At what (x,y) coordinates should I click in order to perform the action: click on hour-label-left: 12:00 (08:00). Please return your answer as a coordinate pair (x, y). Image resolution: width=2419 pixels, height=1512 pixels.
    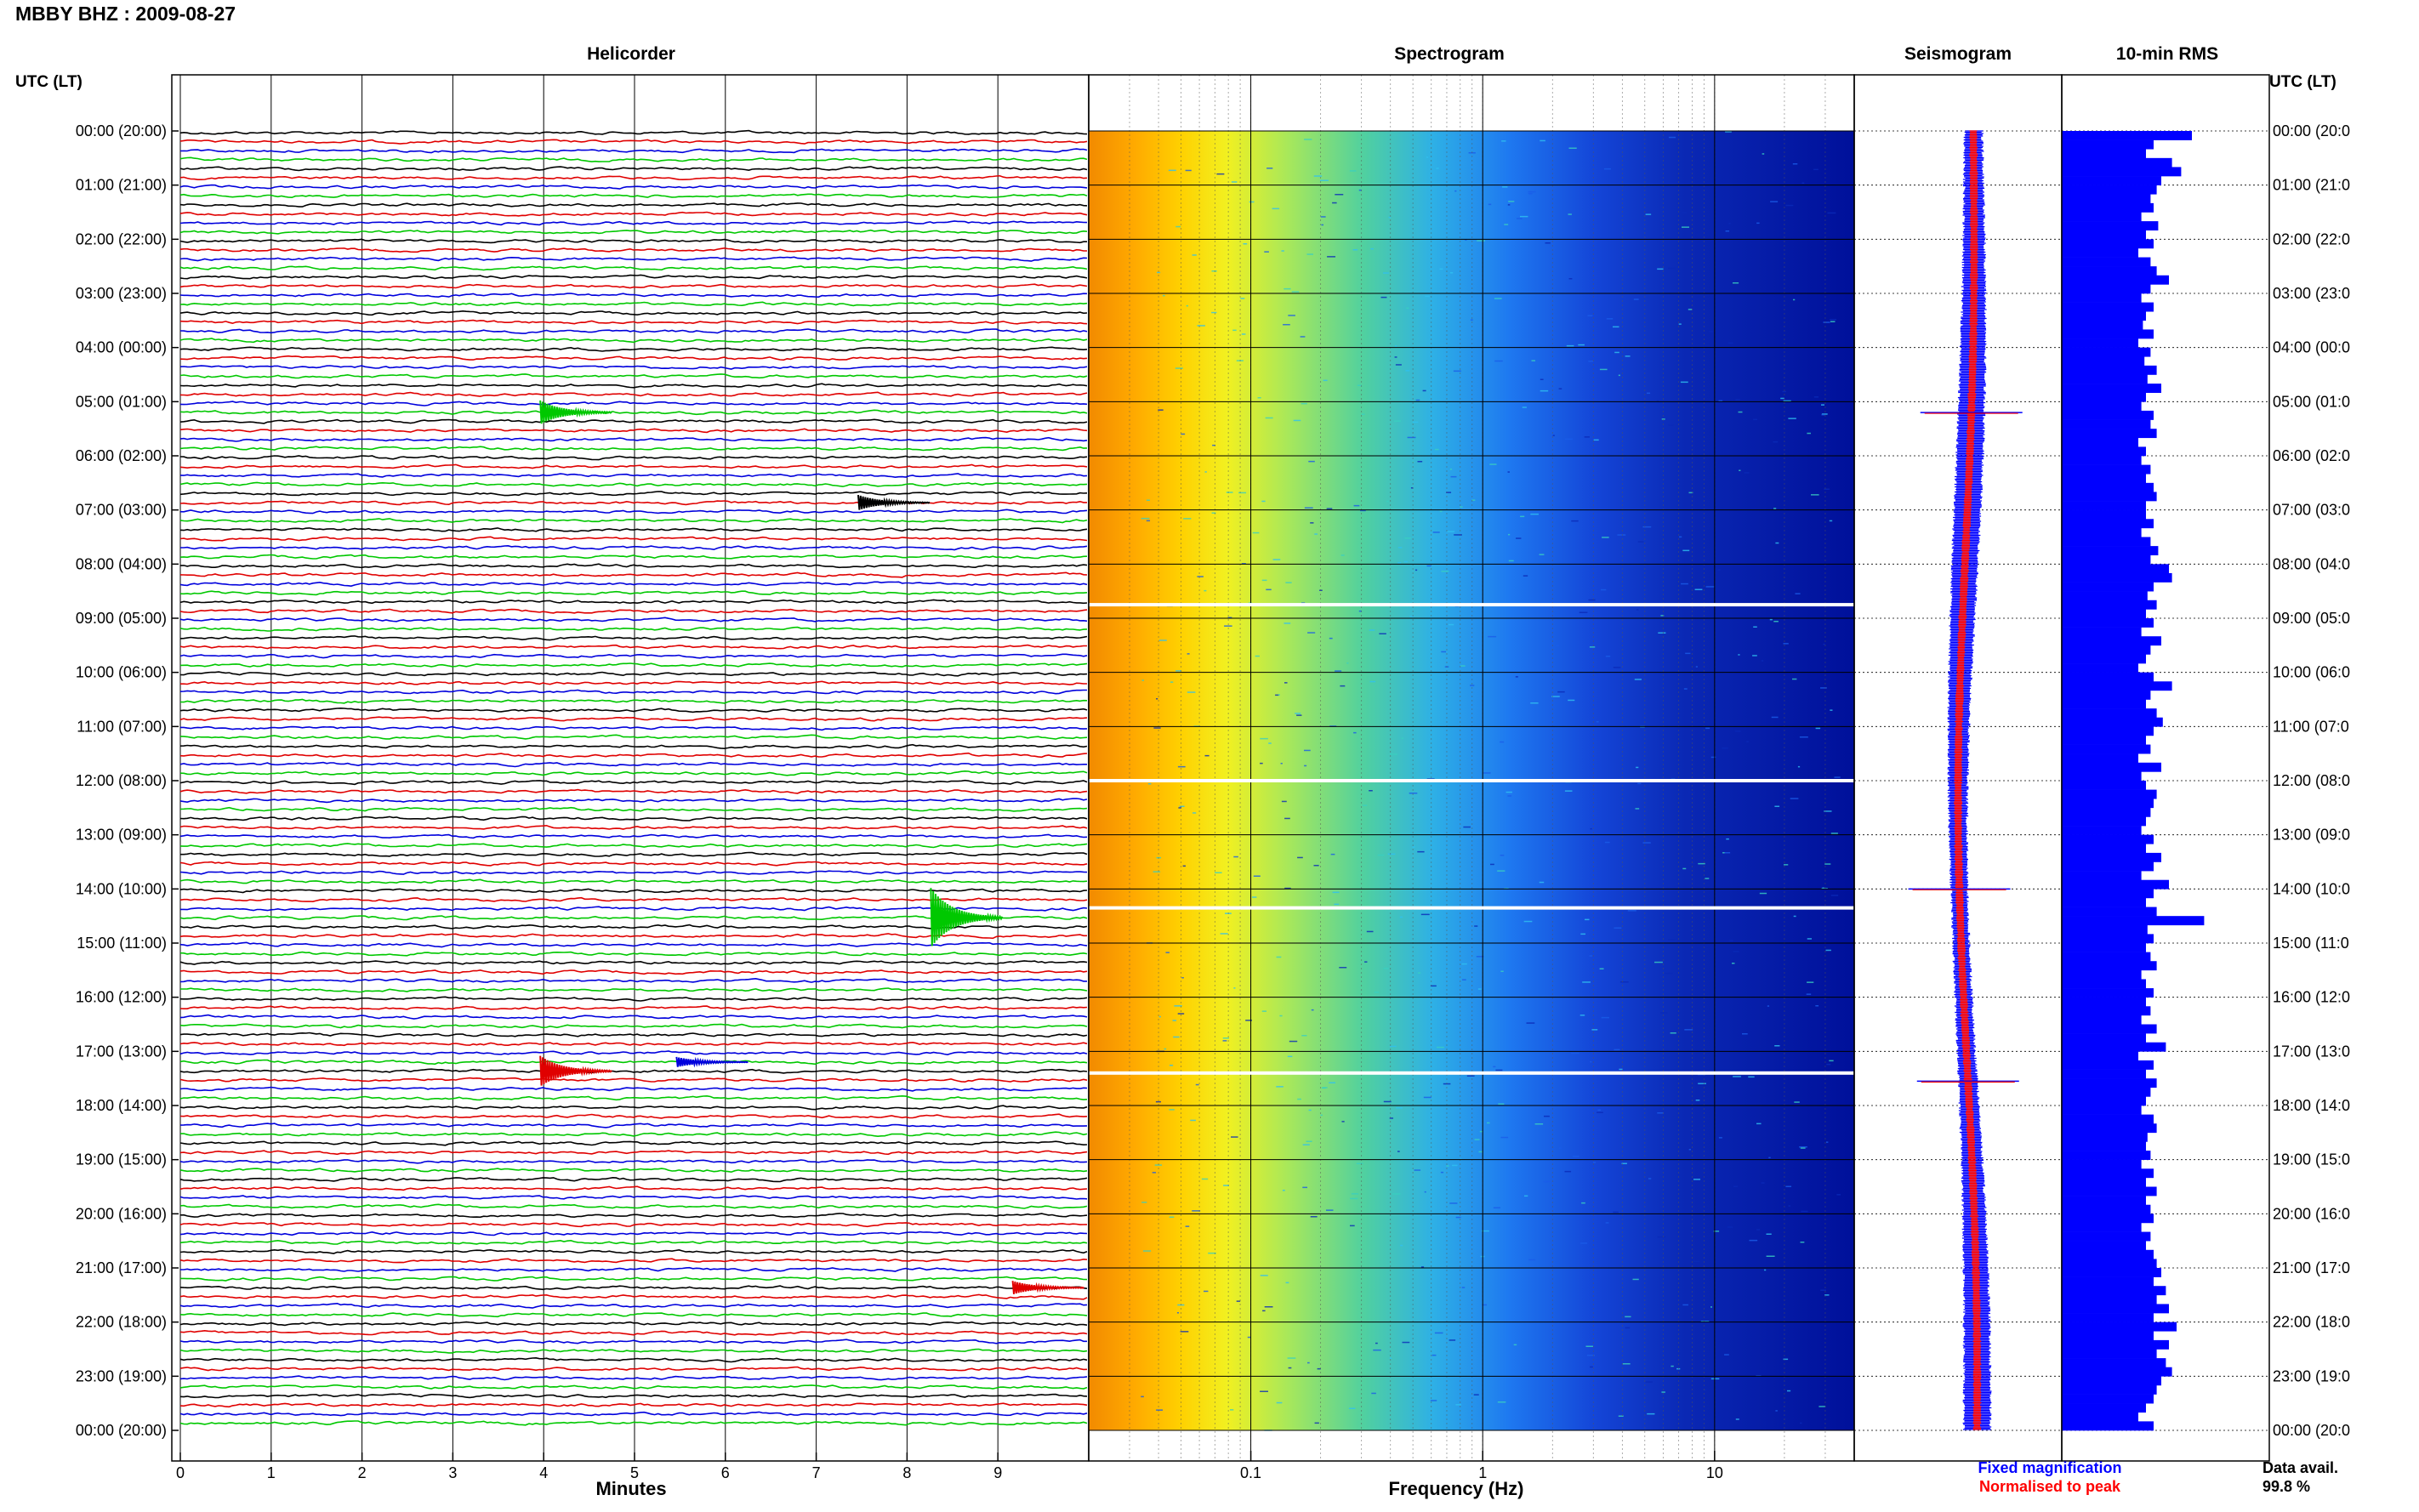
    Looking at the image, I should click on (121, 780).